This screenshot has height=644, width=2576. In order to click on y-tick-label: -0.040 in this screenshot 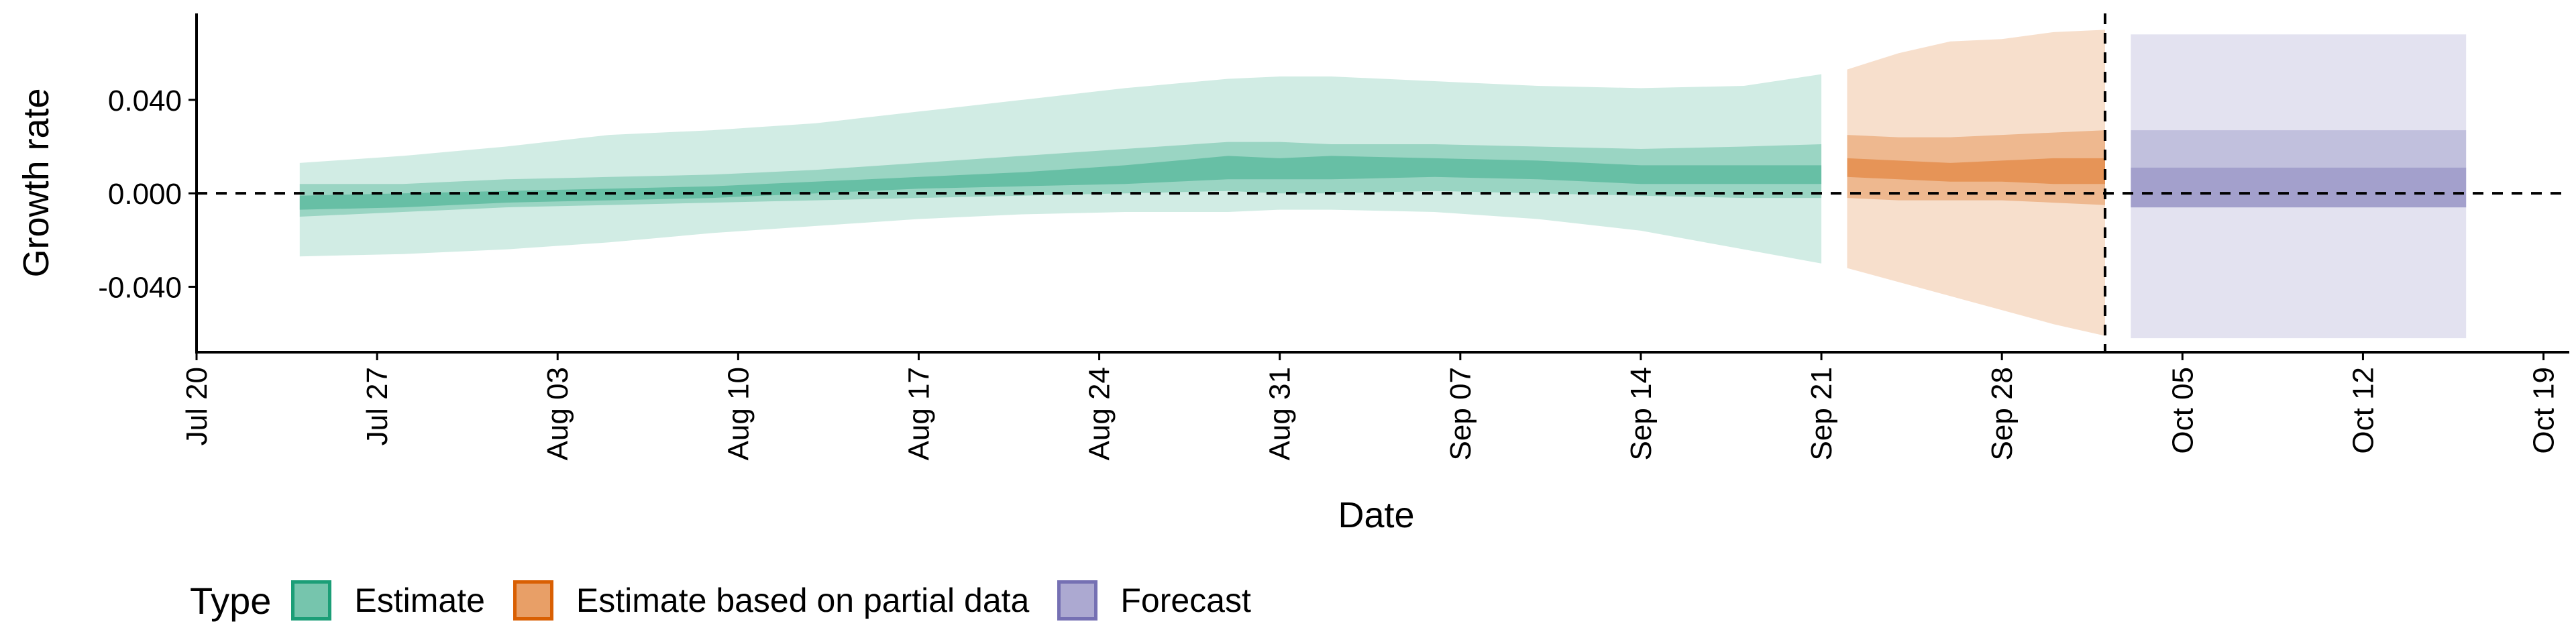, I will do `click(140, 287)`.